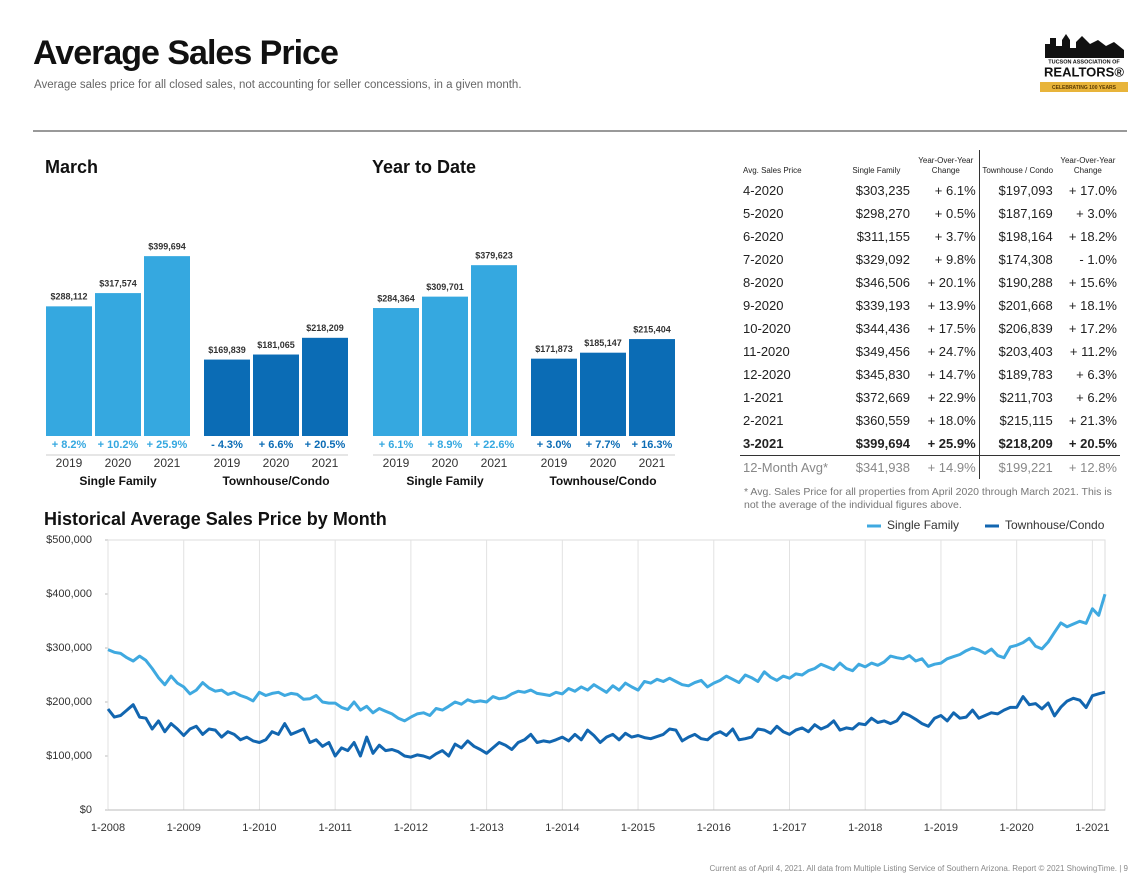 The width and height of the screenshot is (1148, 873). I want to click on x-tick-label: 1-2021, so click(1092, 828).